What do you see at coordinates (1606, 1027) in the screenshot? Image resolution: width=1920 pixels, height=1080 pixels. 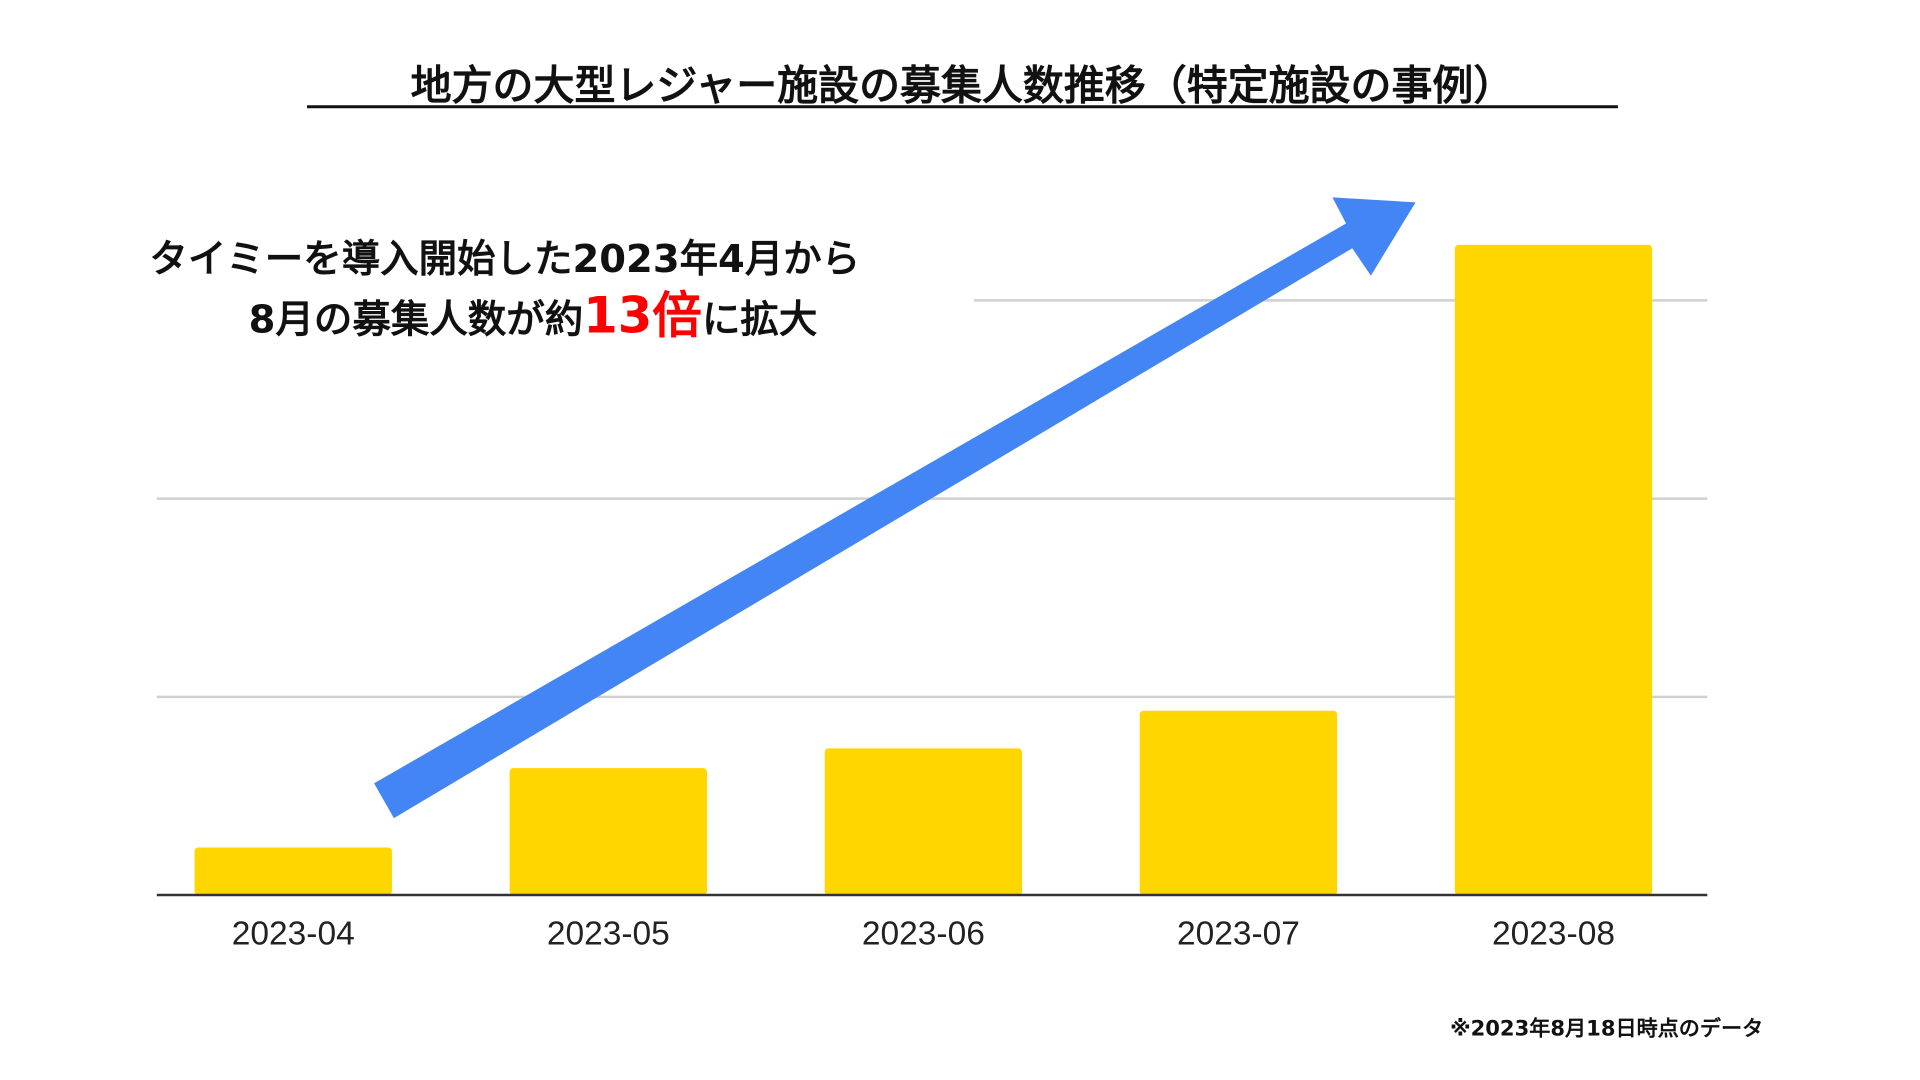 I see `footnote: ※2023年8月18日時点のデータ` at bounding box center [1606, 1027].